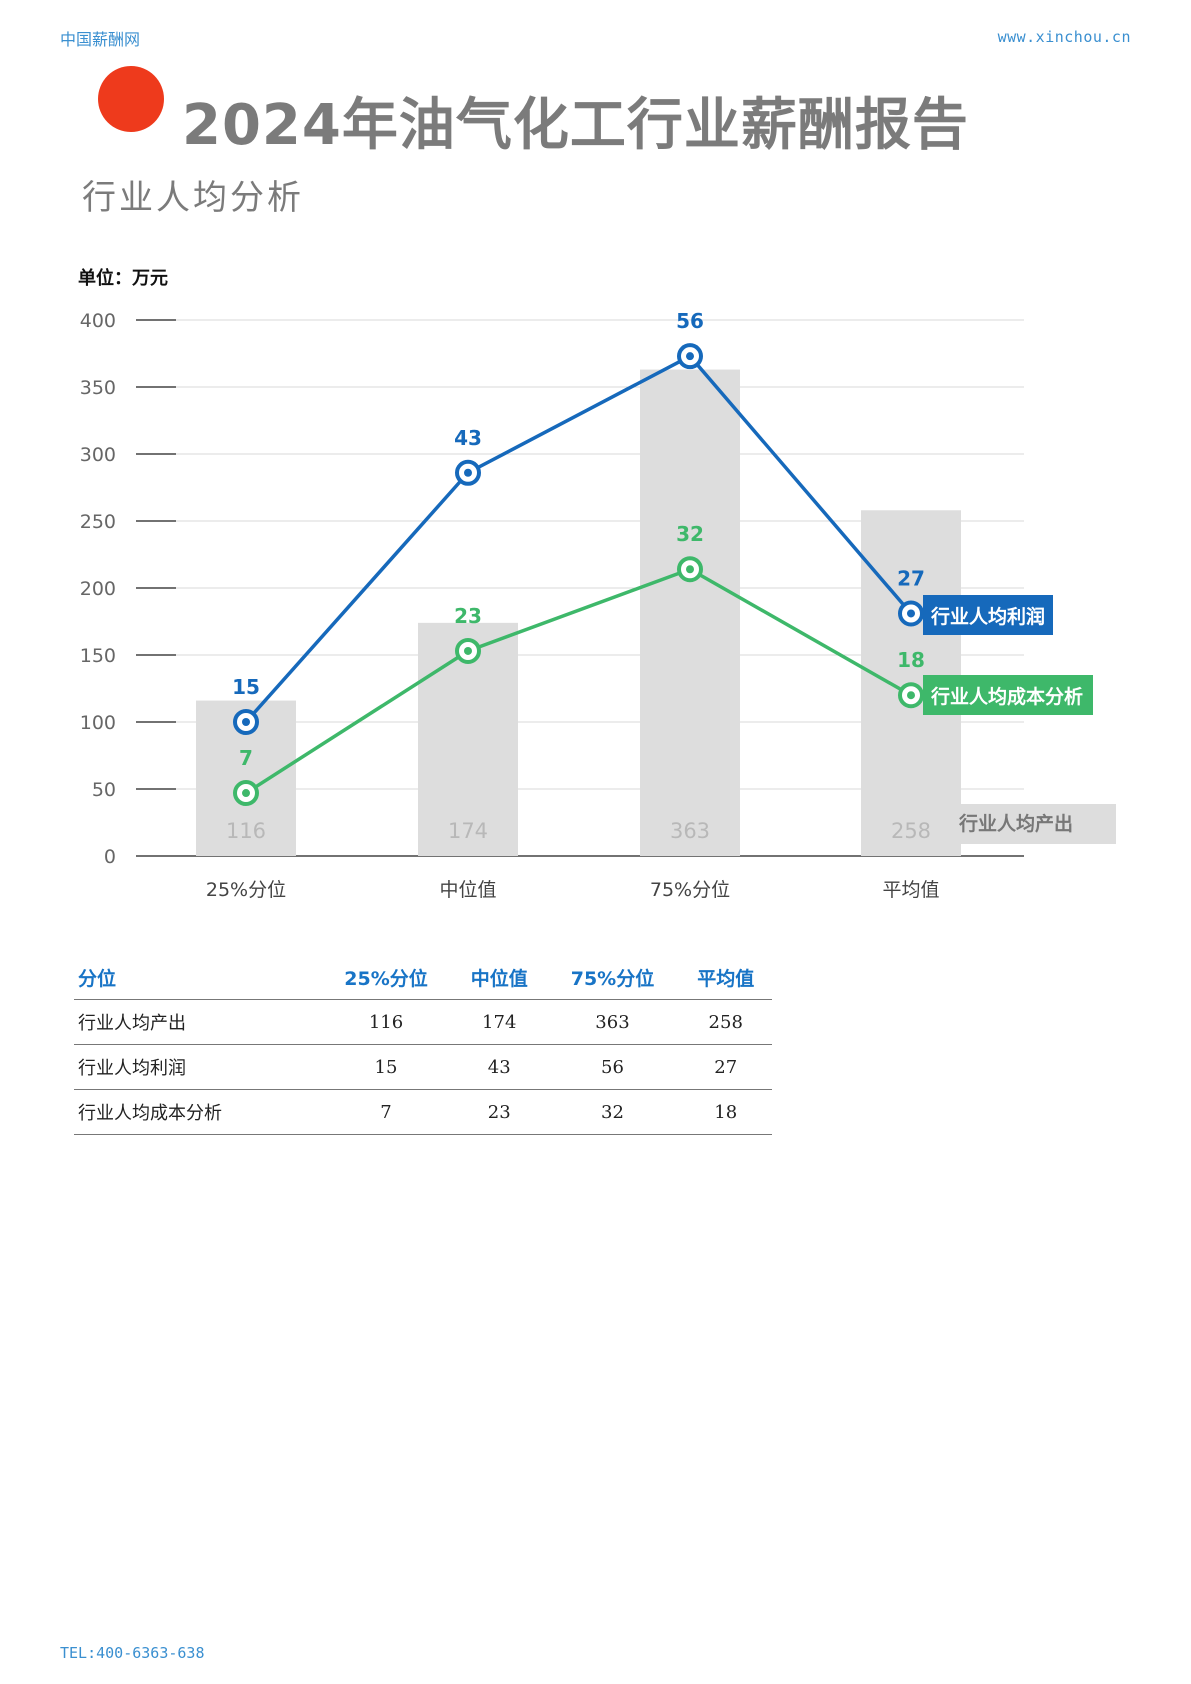  I want to click on site-url: www.xinchou.cn, so click(1064, 37).